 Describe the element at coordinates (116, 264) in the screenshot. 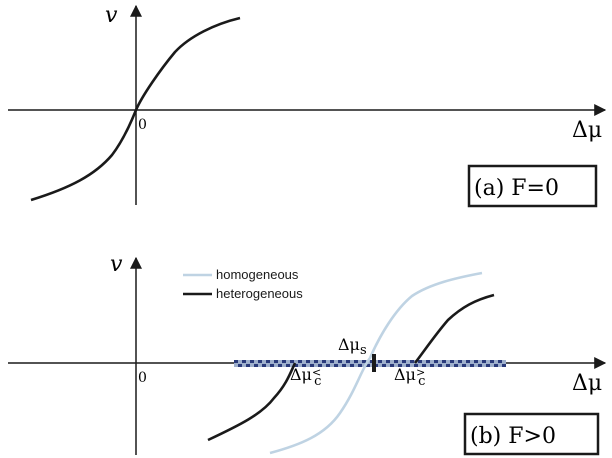

I see `panel-b-y-axis-label: v` at that location.